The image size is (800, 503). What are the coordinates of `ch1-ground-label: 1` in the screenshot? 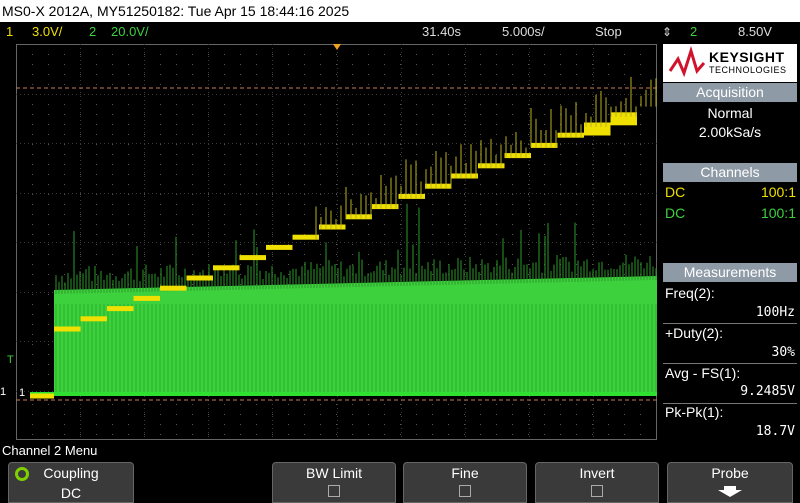 It's located at (3, 392).